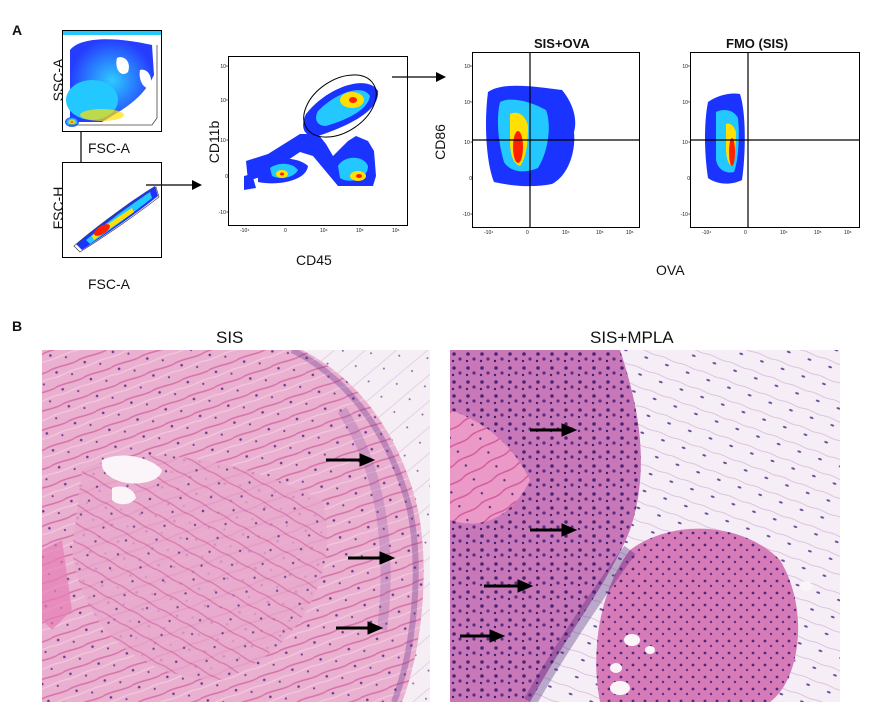  What do you see at coordinates (757, 43) in the screenshot?
I see `plot5-title: FMO (SIS)` at bounding box center [757, 43].